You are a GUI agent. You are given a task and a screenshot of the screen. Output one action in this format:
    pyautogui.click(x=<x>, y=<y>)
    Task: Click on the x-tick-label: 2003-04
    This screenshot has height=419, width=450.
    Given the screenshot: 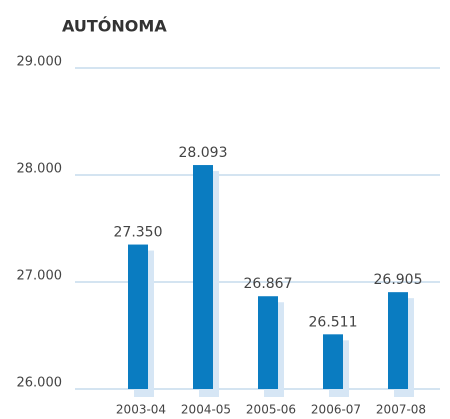 What is the action you would take?
    pyautogui.click(x=141, y=410)
    